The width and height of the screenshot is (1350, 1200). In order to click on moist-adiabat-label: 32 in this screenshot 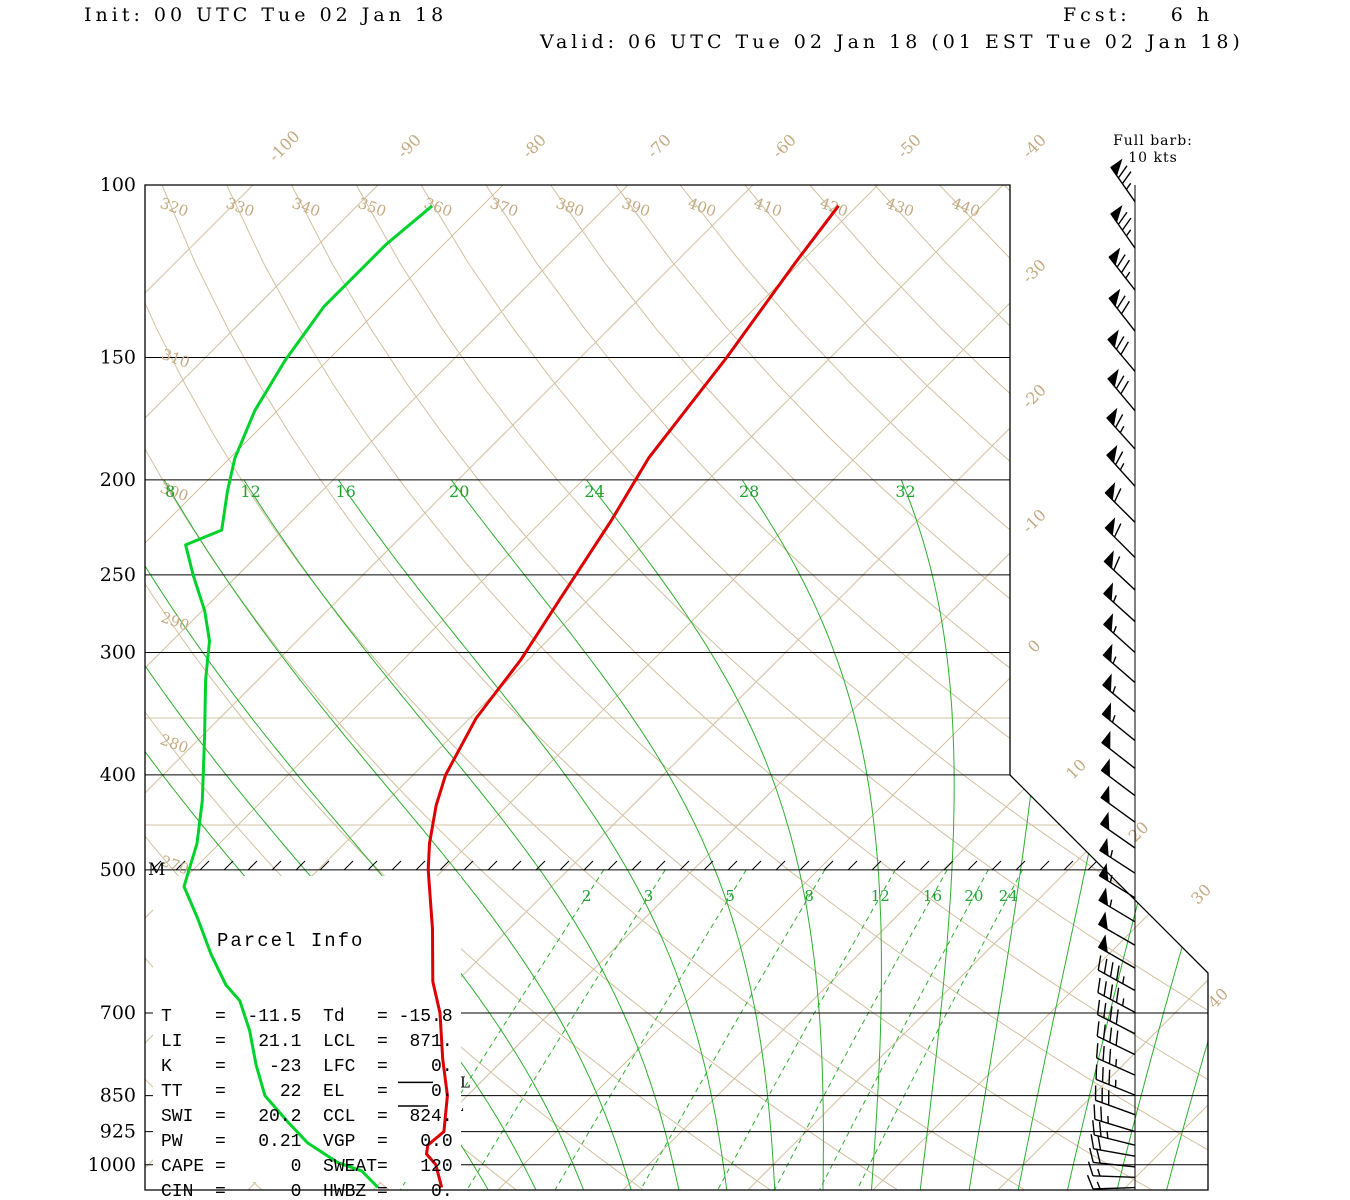, I will do `click(905, 491)`.